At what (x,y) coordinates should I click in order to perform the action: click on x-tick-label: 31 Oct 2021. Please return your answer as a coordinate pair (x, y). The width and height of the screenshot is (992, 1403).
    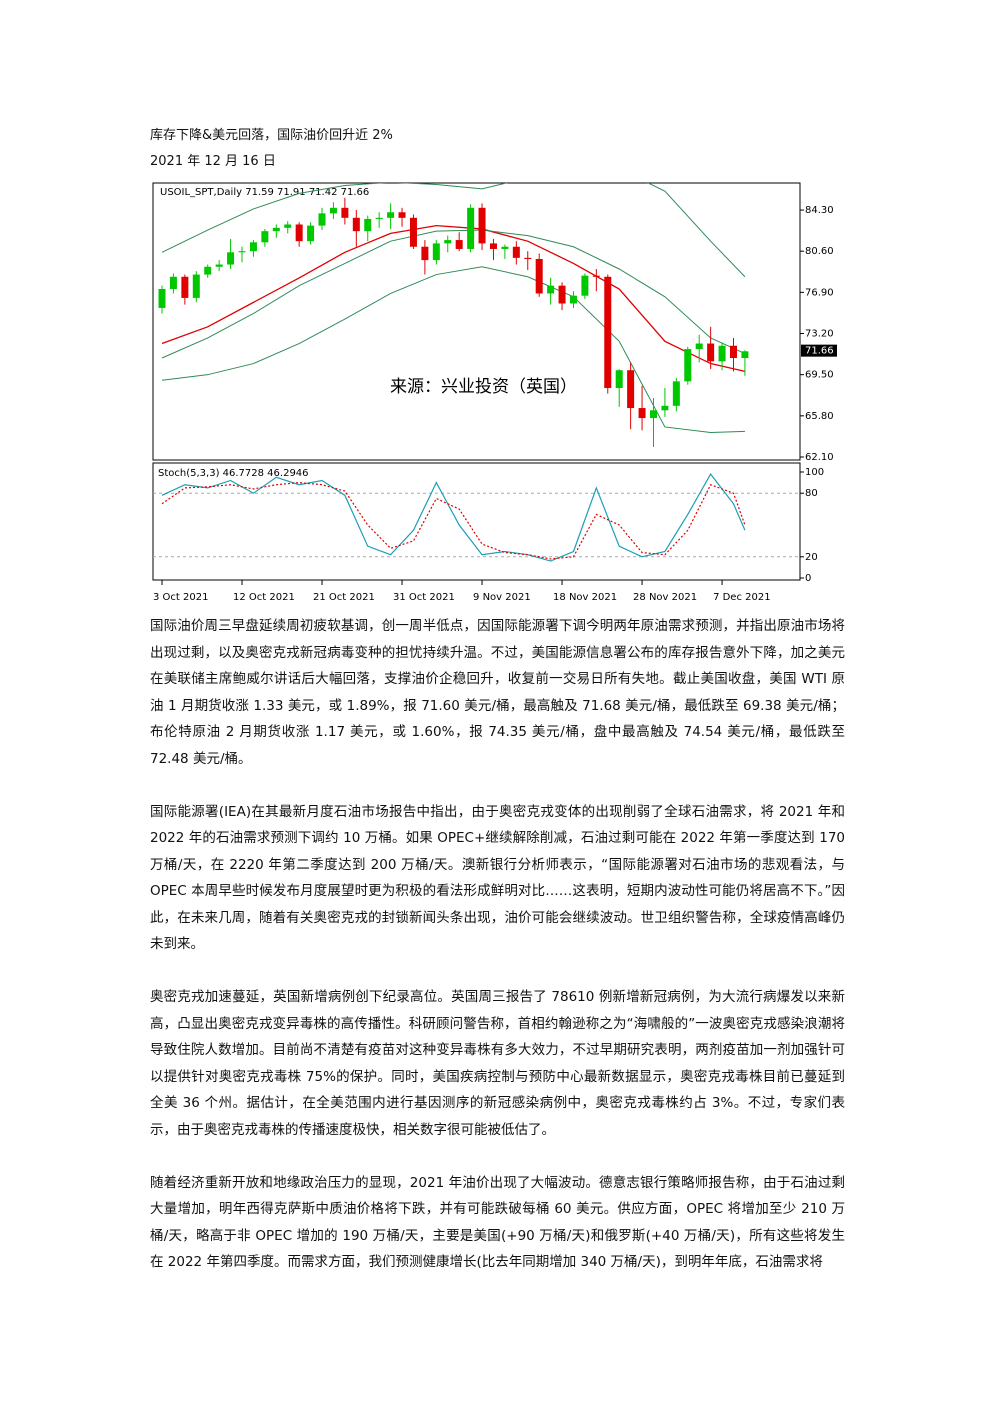
    Looking at the image, I should click on (424, 597).